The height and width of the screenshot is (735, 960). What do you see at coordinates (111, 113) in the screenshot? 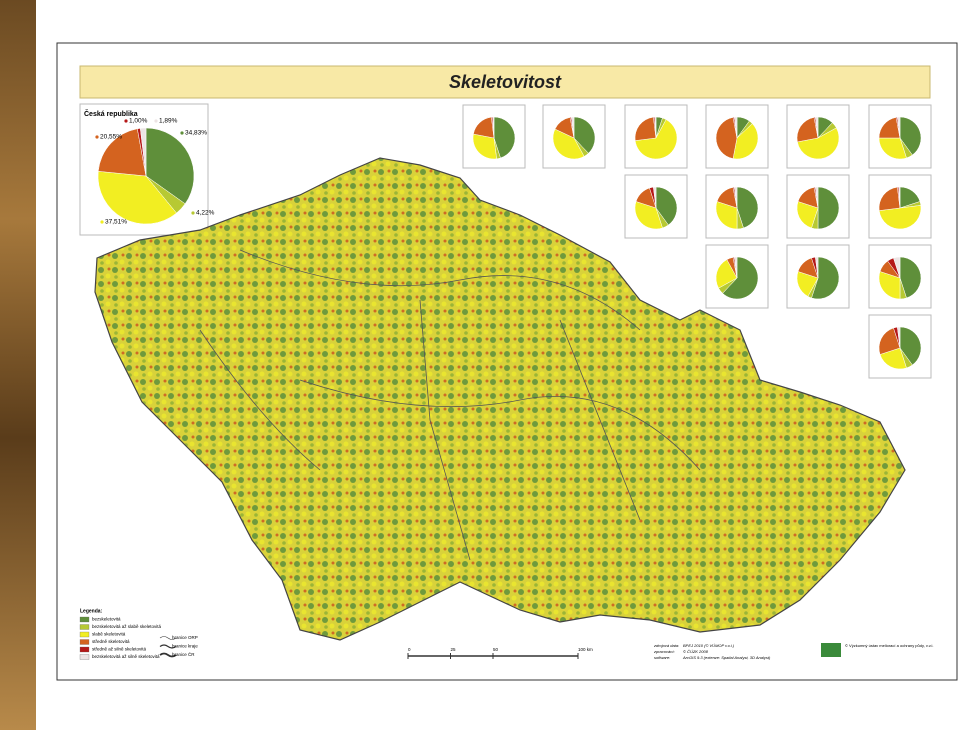
I see `cr-pie-title: Česká republika` at bounding box center [111, 113].